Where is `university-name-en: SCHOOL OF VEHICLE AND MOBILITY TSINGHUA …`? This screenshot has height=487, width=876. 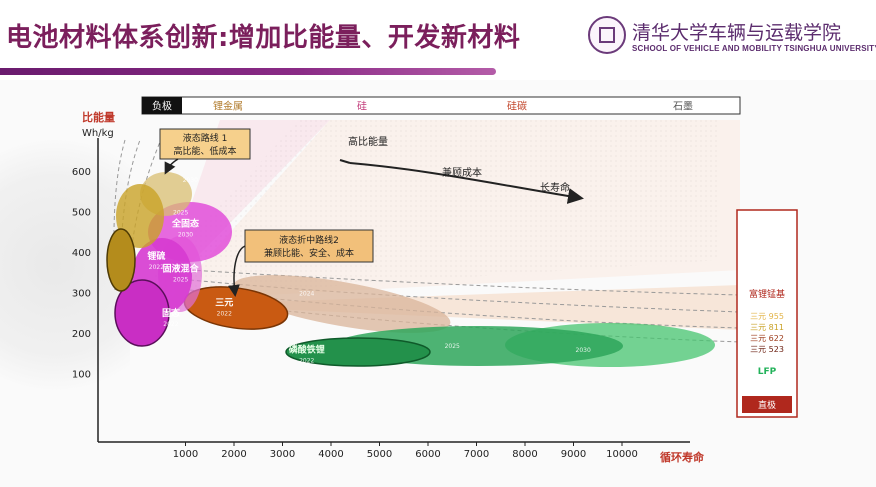
university-name-en: SCHOOL OF VEHICLE AND MOBILITY TSINGHUA … is located at coordinates (754, 48).